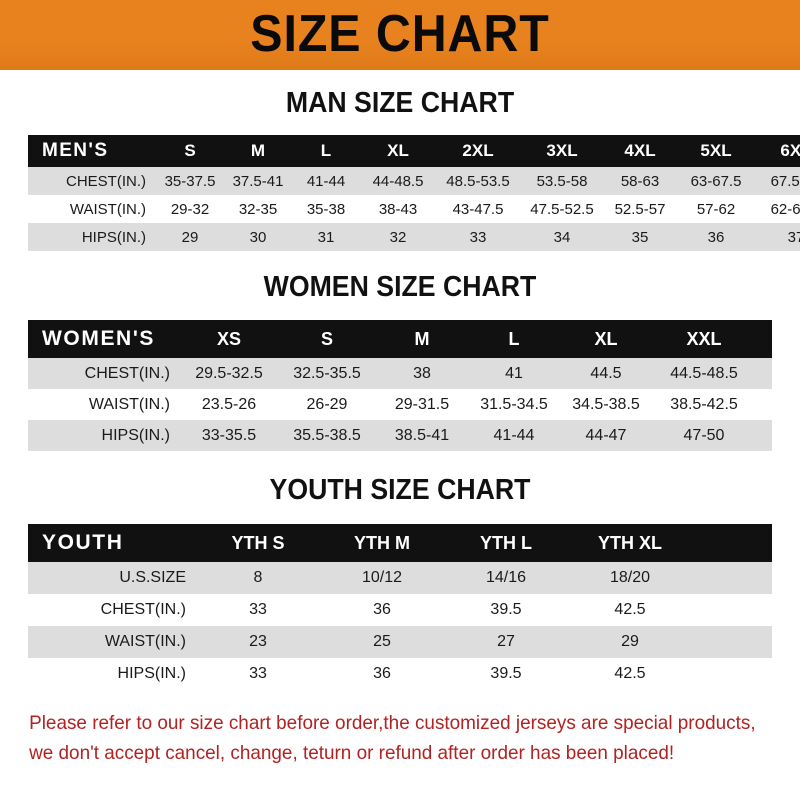  I want to click on women-col-header-l: L, so click(514, 338).